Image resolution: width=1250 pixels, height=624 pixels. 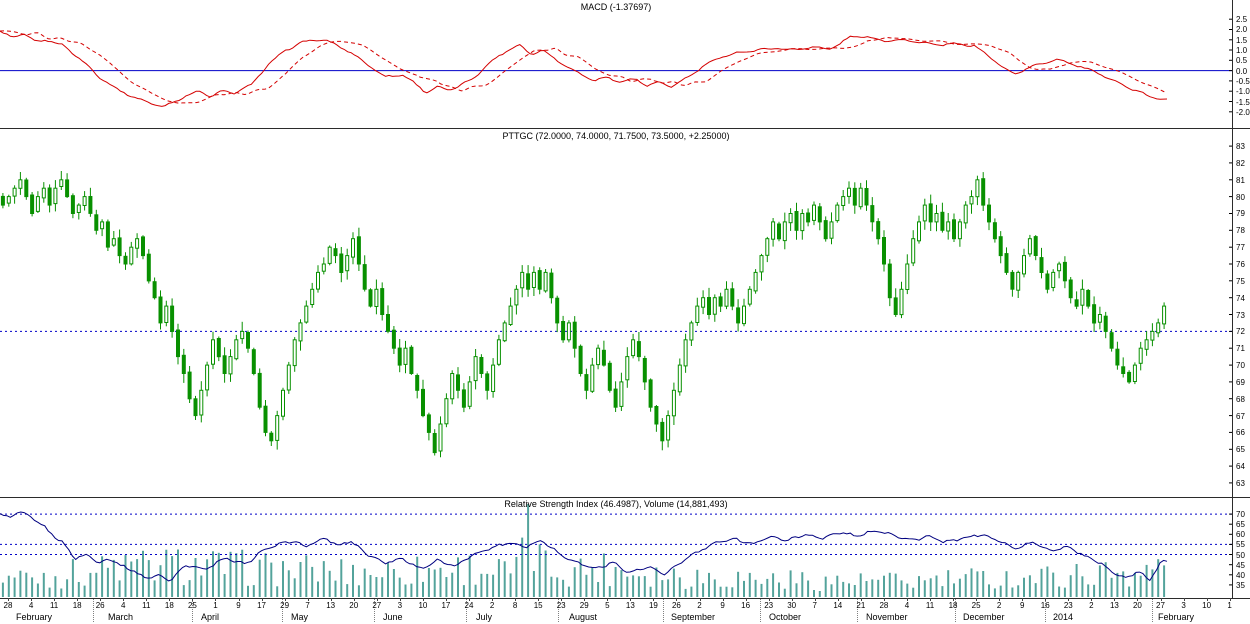 What do you see at coordinates (123, 605) in the screenshot?
I see `x-axis-day-label: 4` at bounding box center [123, 605].